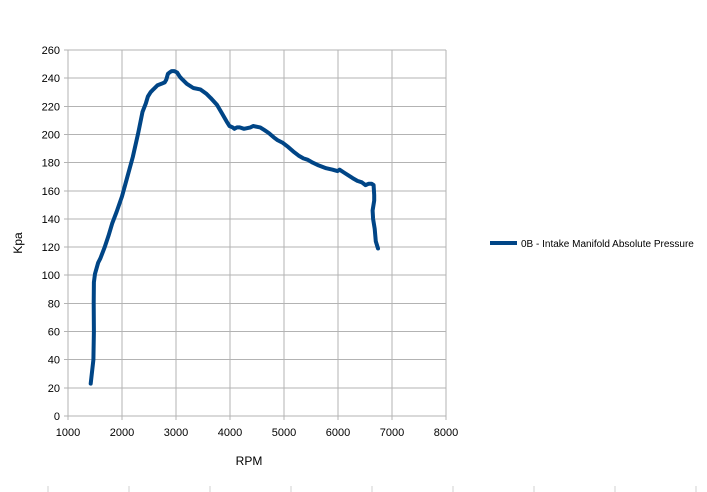  What do you see at coordinates (176, 433) in the screenshot?
I see `x-tick-label: 3000` at bounding box center [176, 433].